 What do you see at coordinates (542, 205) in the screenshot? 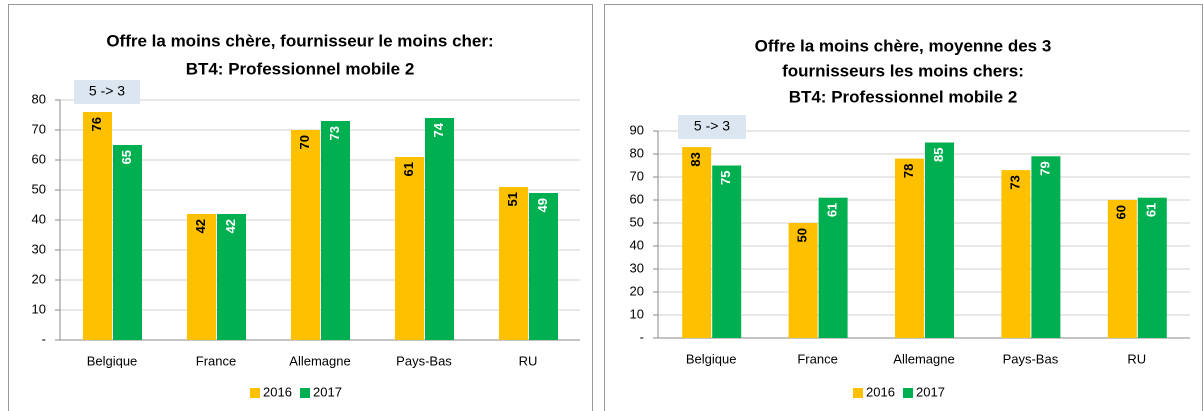
I see `data-label: 49` at bounding box center [542, 205].